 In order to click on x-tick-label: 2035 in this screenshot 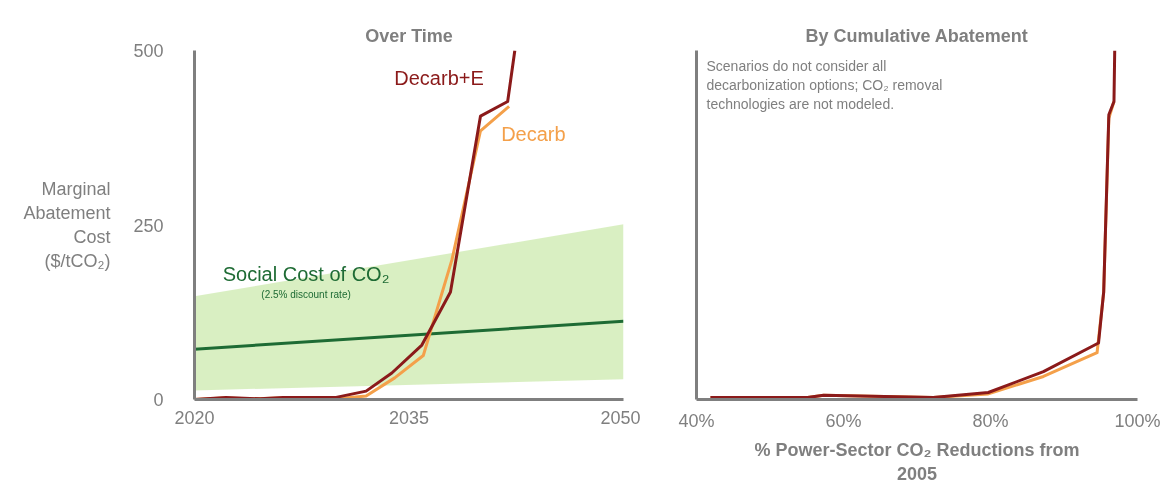, I will do `click(409, 417)`.